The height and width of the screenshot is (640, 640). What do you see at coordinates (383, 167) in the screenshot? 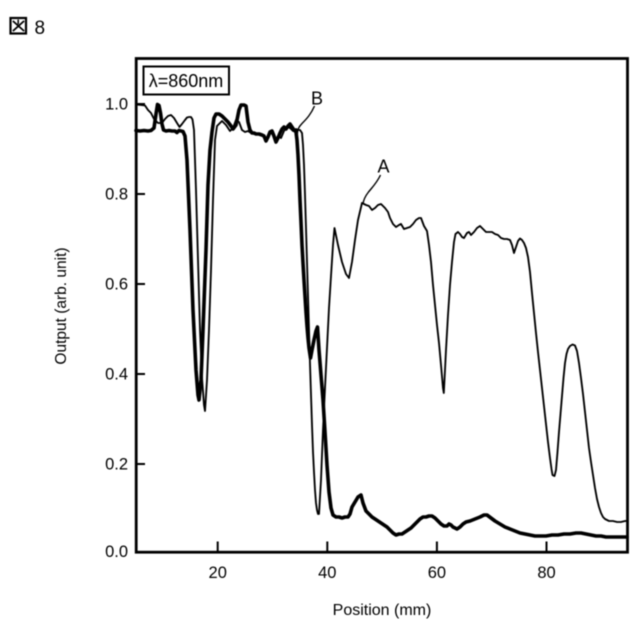
I see `svg-text: A` at bounding box center [383, 167].